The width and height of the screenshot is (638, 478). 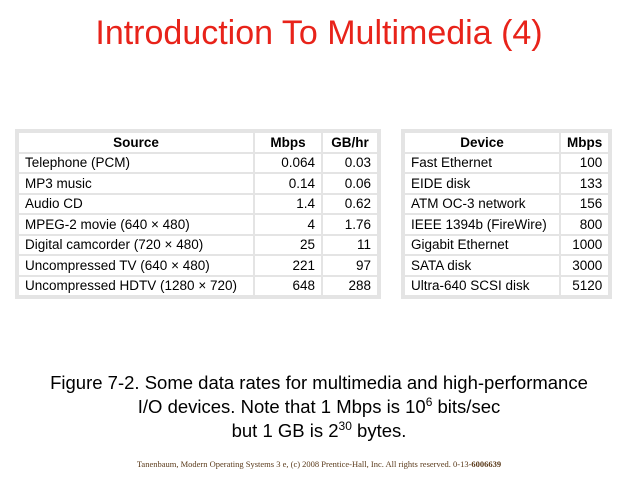 What do you see at coordinates (585, 285) in the screenshot?
I see `table-cell: 5120` at bounding box center [585, 285].